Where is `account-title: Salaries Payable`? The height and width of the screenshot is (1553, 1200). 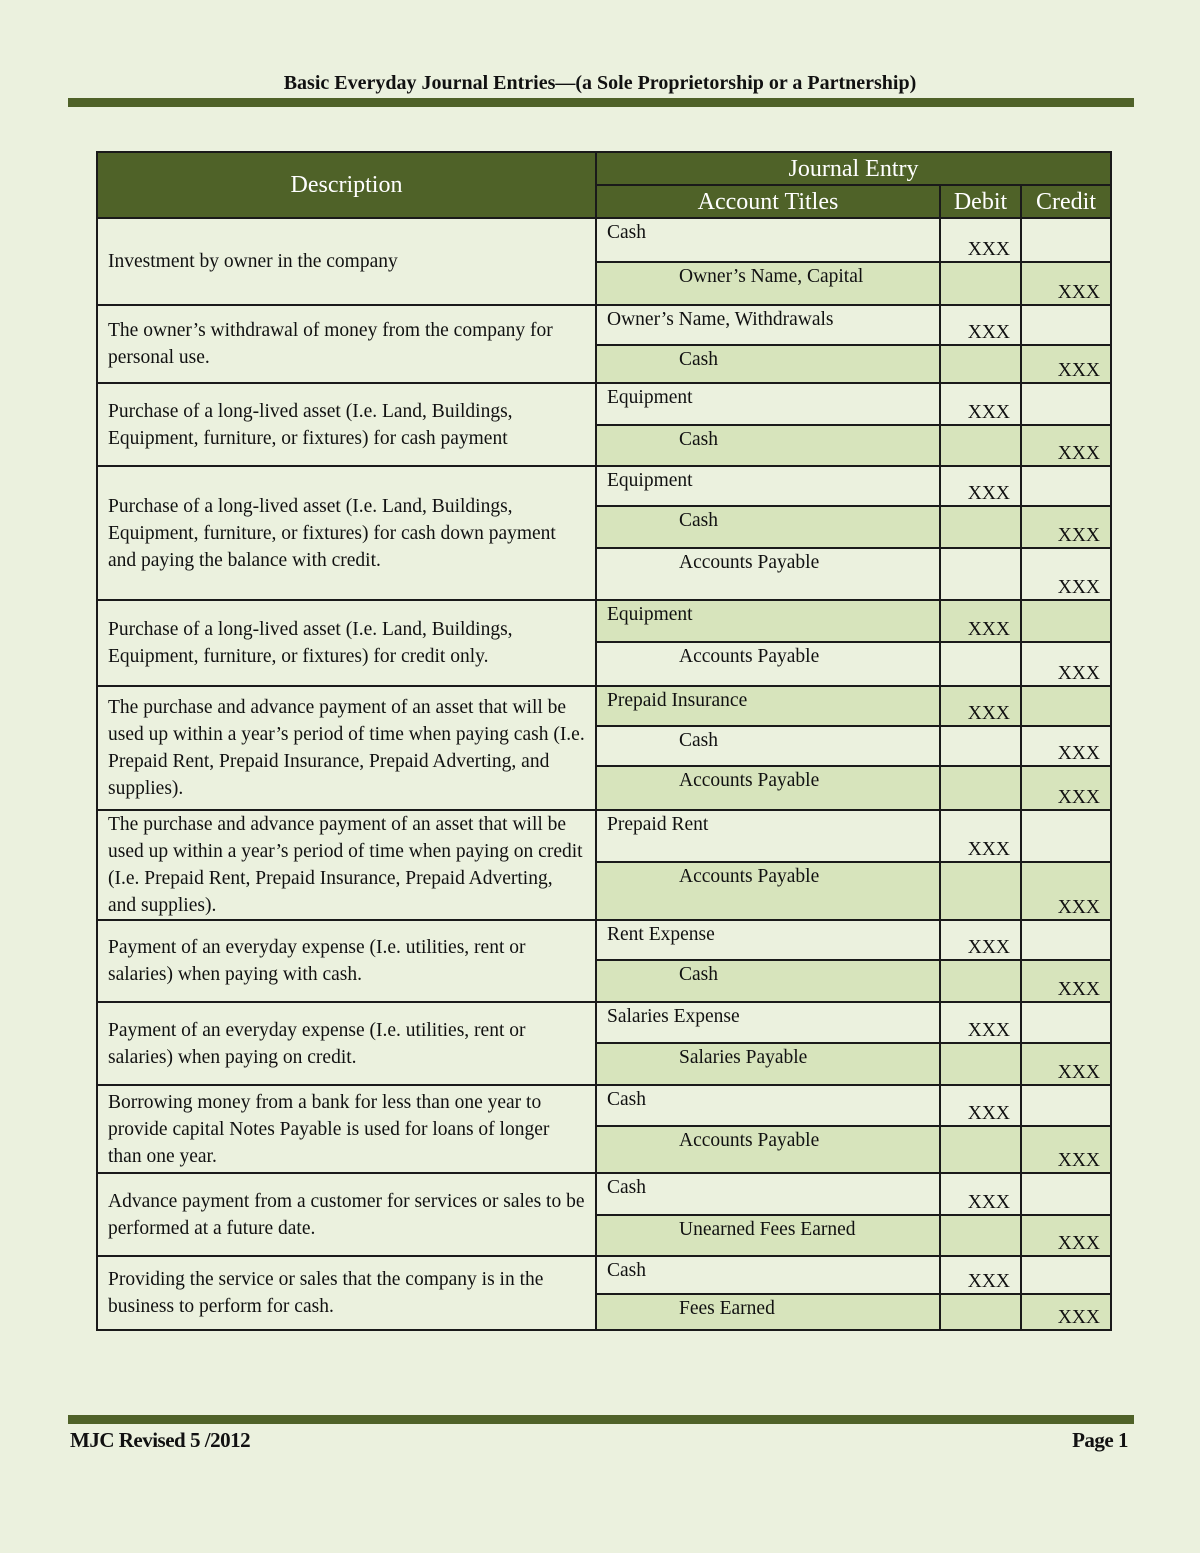
account-title: Salaries Payable is located at coordinates (768, 1064).